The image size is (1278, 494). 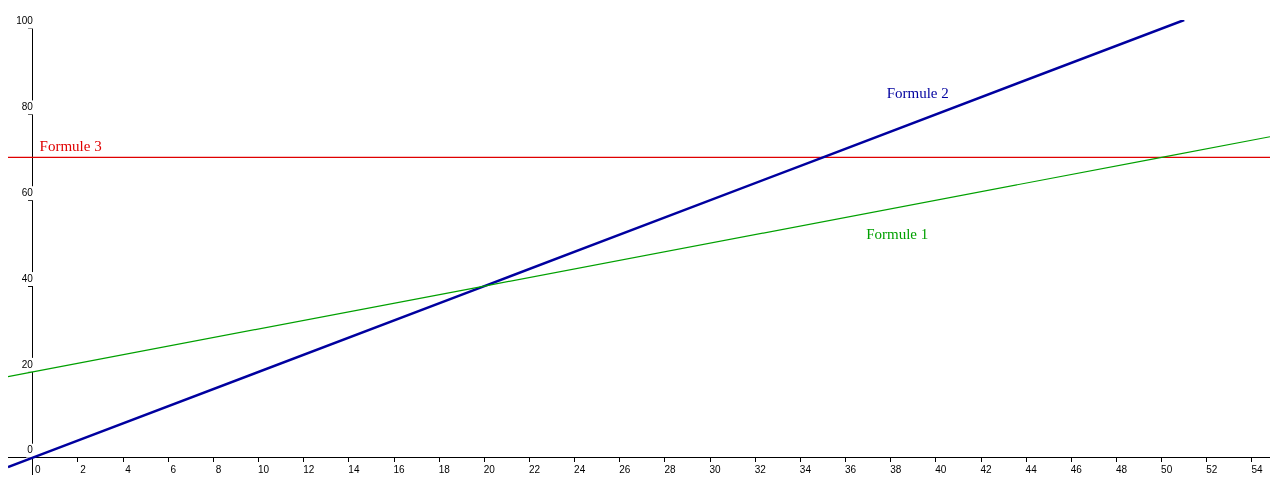 What do you see at coordinates (27, 192) in the screenshot?
I see `y-tick-label: 60` at bounding box center [27, 192].